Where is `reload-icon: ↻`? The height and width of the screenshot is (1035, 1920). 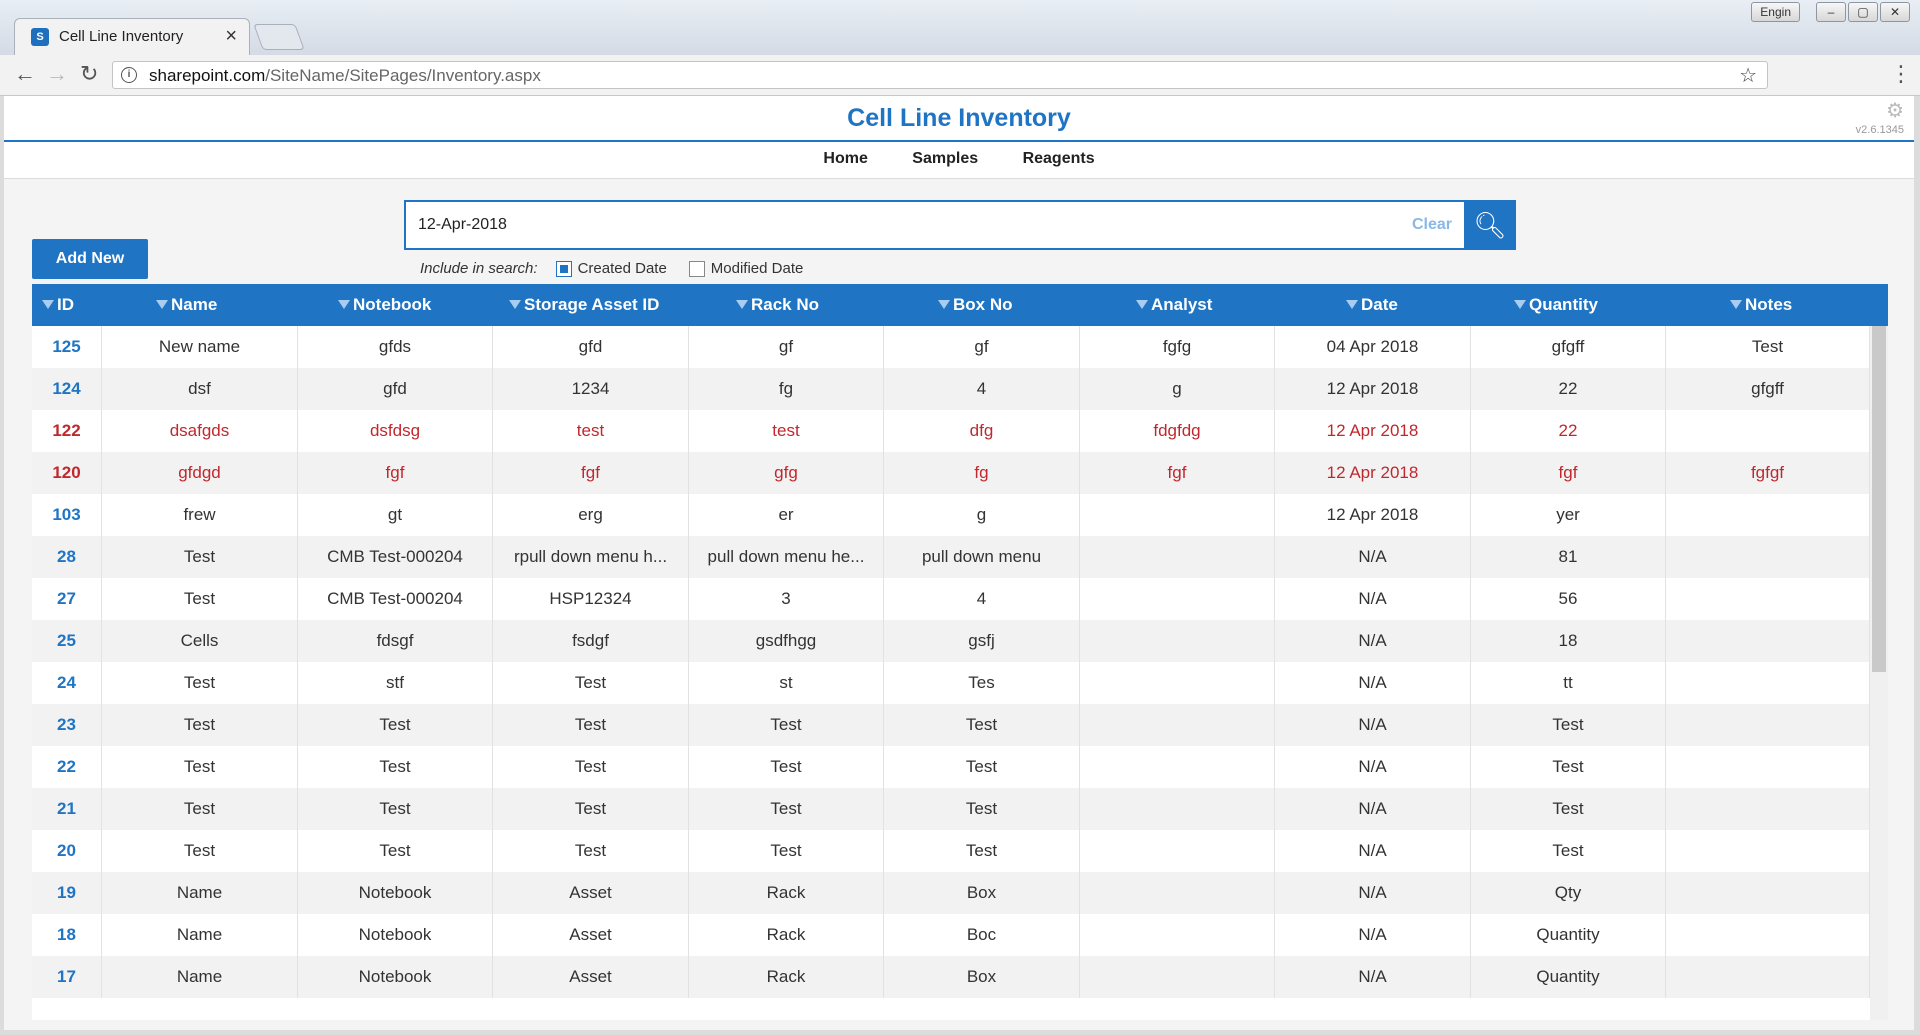 reload-icon: ↻ is located at coordinates (89, 73).